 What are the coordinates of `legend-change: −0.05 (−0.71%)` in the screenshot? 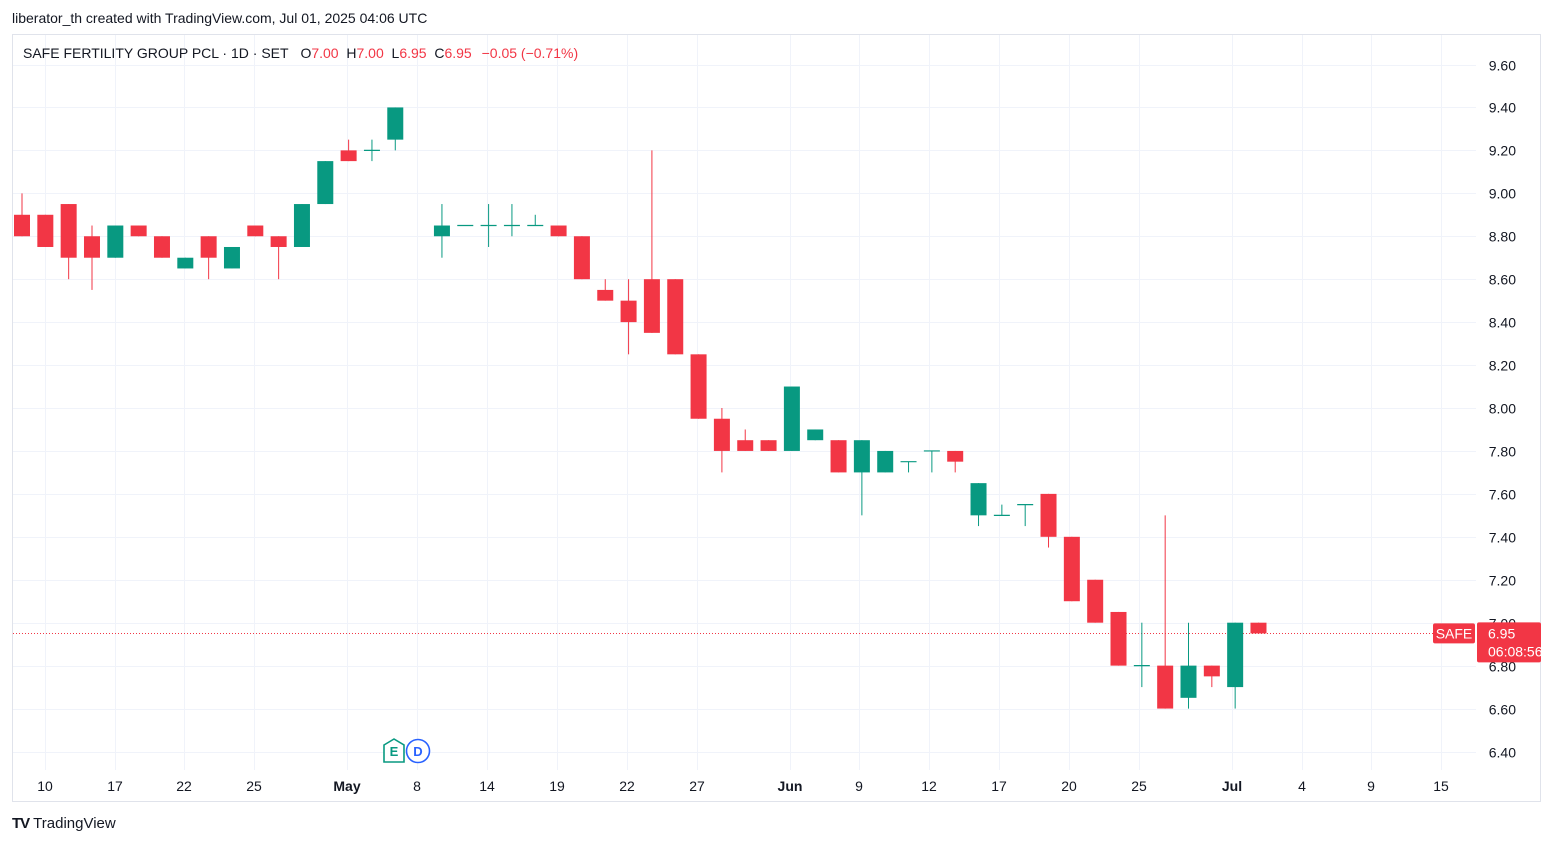 It's located at (530, 53).